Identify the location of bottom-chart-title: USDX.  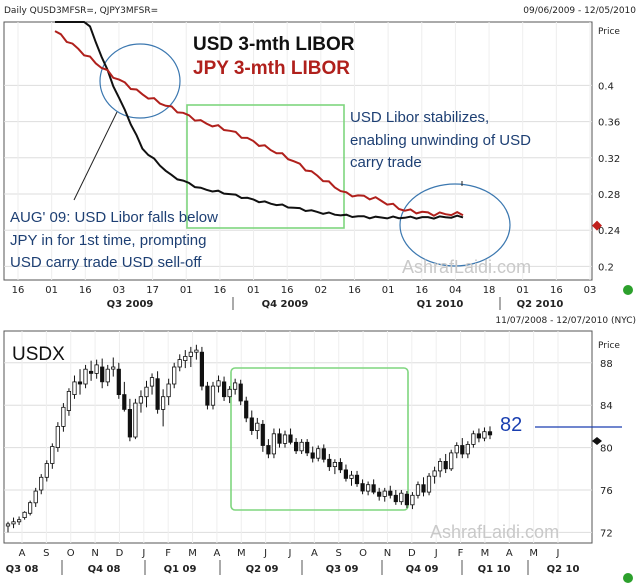
(38, 354).